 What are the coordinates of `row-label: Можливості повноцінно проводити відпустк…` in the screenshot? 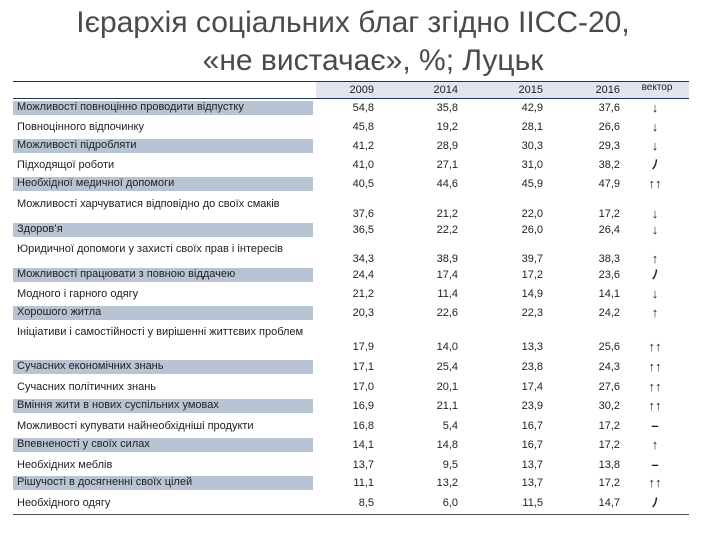 It's located at (163, 108).